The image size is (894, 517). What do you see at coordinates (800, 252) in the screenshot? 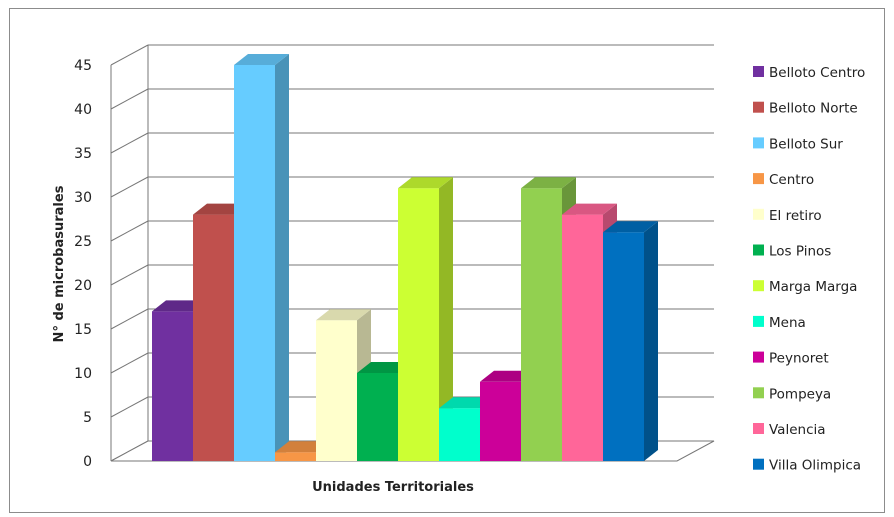
I see `legend-label: Los Pinos` at bounding box center [800, 252].